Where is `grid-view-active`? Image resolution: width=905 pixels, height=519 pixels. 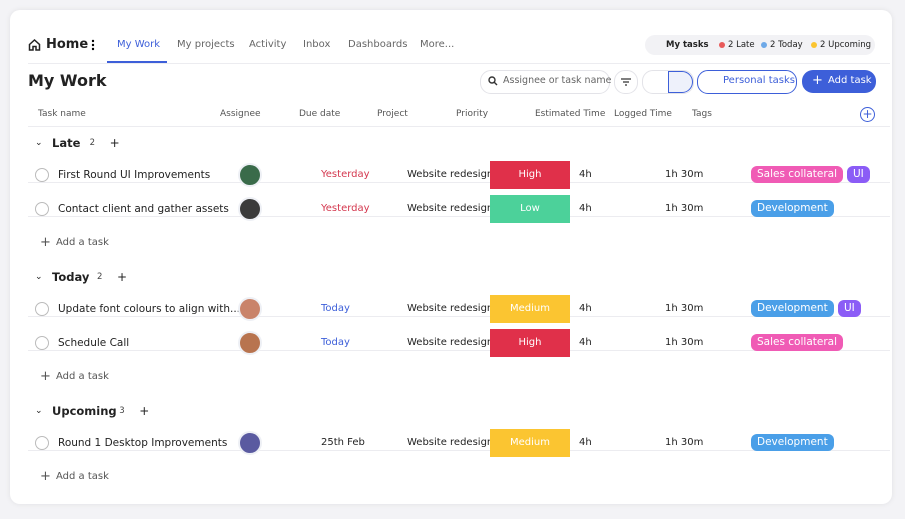 grid-view-active is located at coordinates (680, 82).